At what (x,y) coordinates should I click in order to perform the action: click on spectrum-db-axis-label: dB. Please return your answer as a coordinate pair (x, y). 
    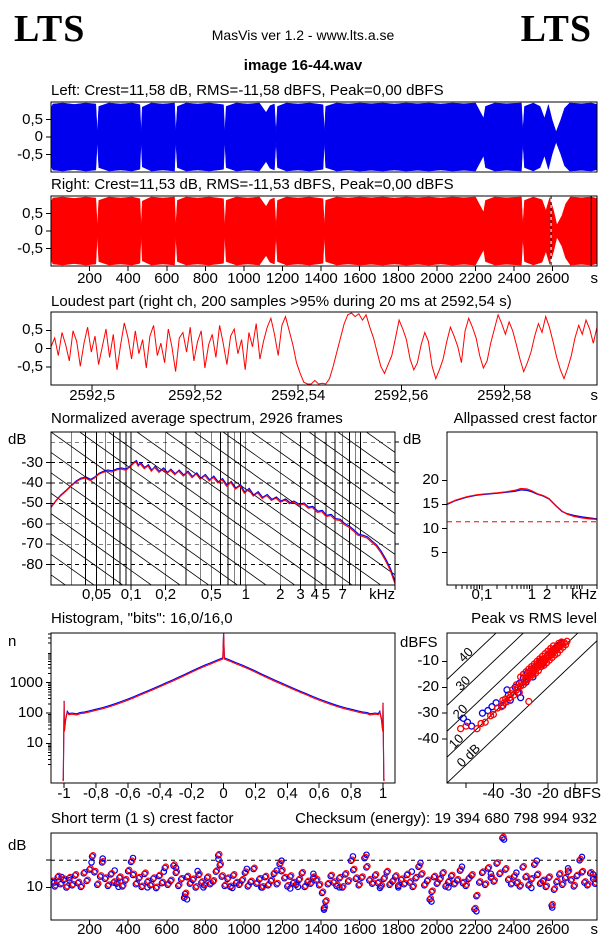
    Looking at the image, I should click on (17, 439).